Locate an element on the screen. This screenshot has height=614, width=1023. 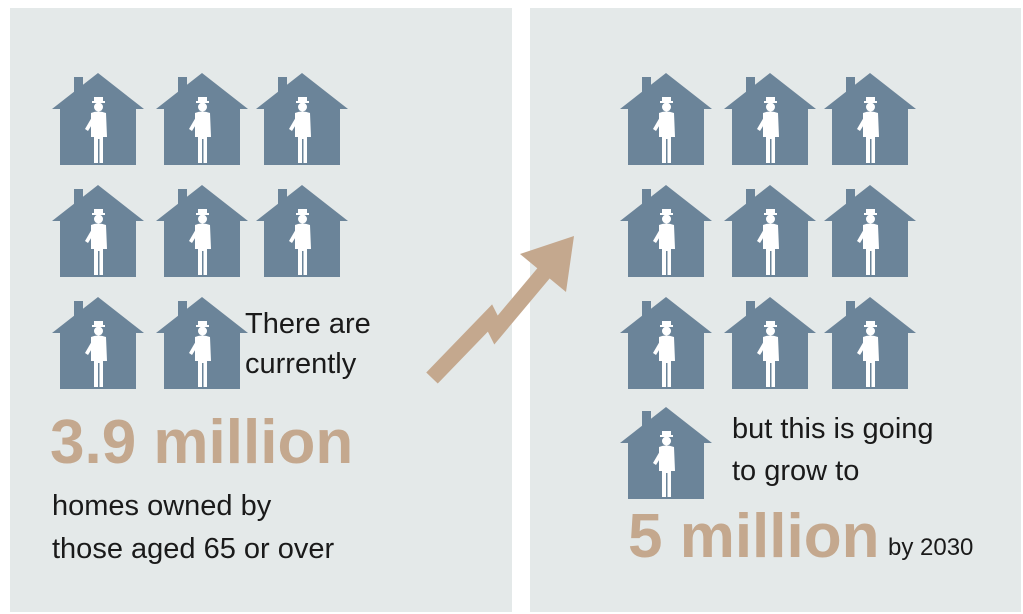
left-caption: homes owned by is located at coordinates (162, 506).